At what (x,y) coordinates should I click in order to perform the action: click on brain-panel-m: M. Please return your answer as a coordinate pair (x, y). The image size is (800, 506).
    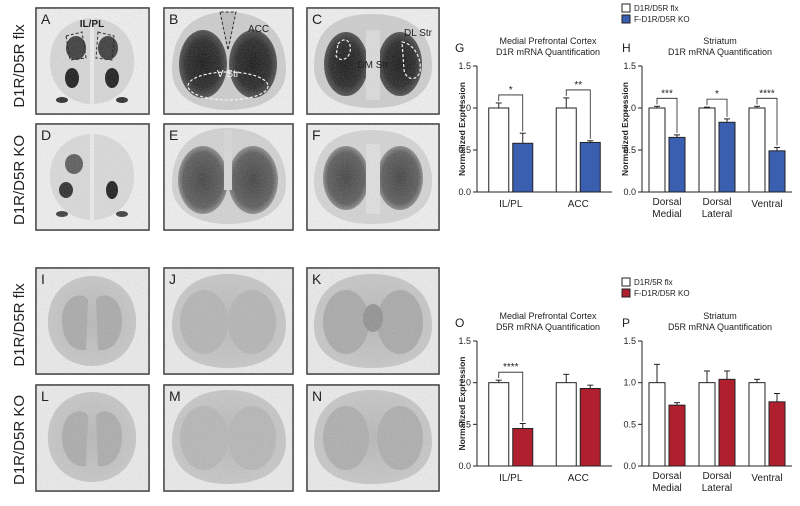
    Looking at the image, I should click on (228, 438).